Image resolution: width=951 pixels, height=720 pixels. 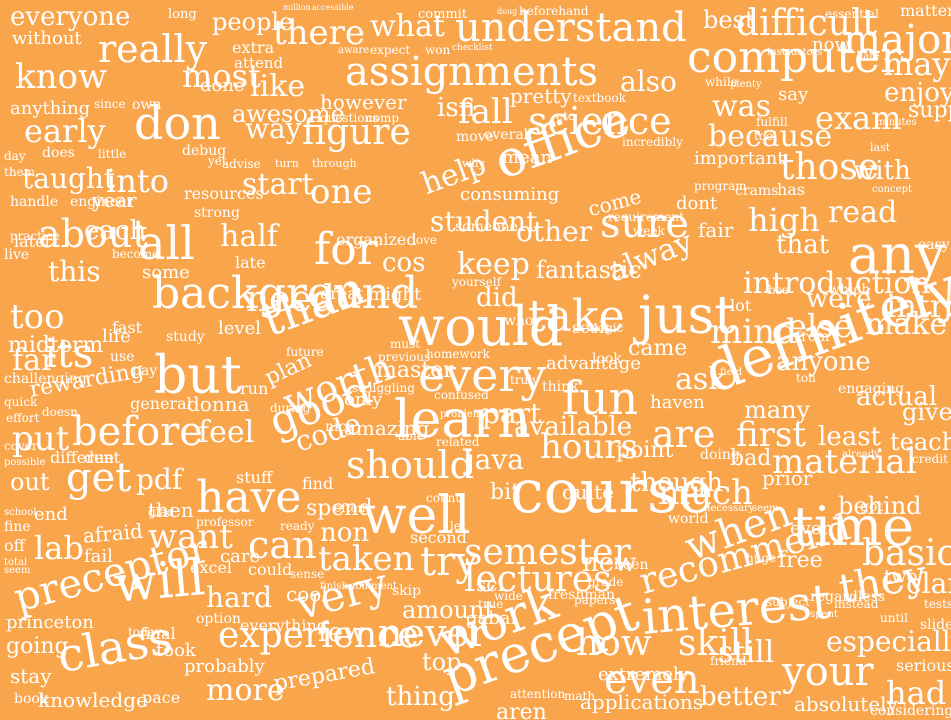 I want to click on word-doing: doing, so click(x=720, y=455).